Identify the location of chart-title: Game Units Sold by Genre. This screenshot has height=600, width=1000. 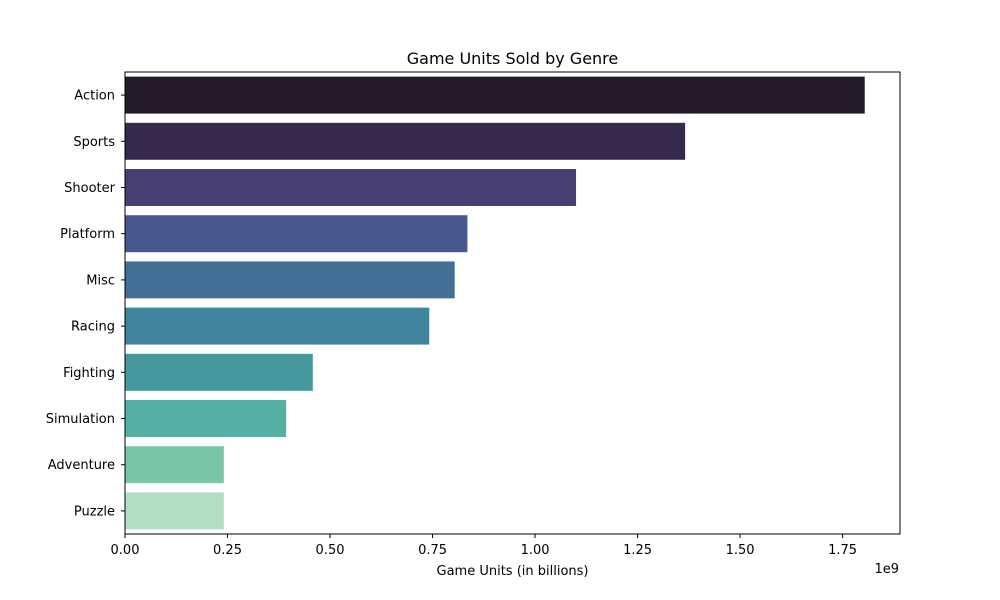
(513, 58).